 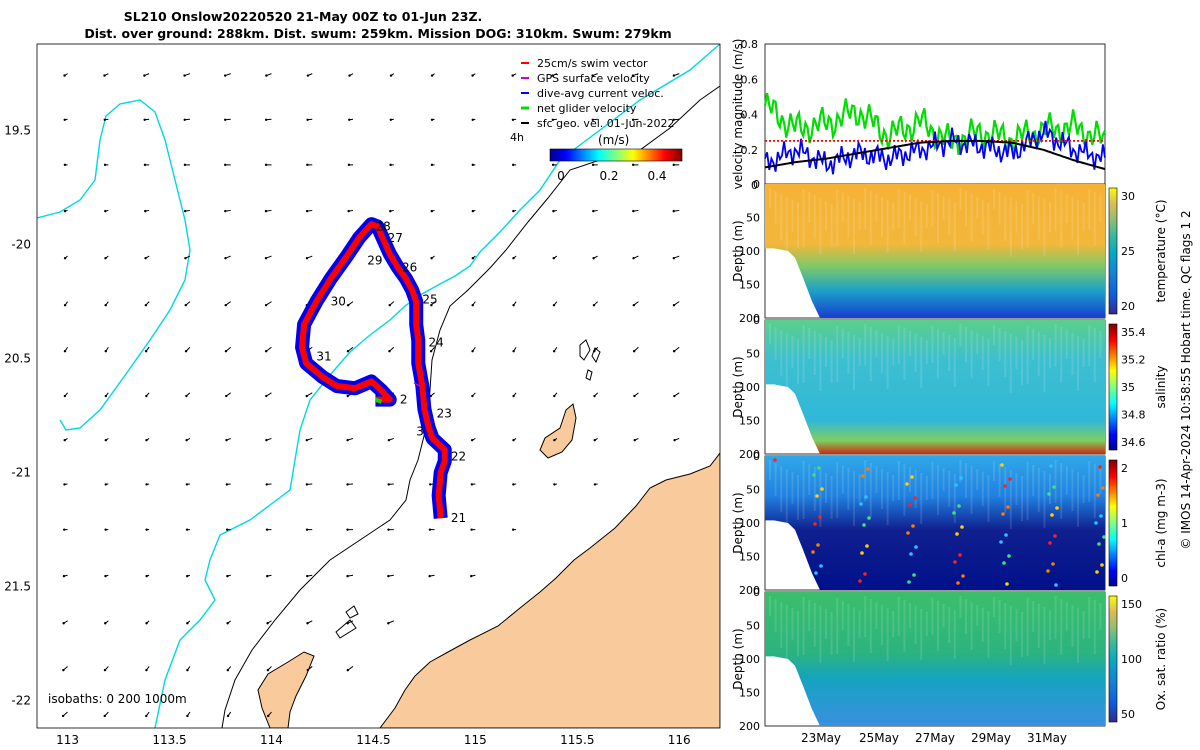 What do you see at coordinates (1113, 387) in the screenshot?
I see `section-colorbar` at bounding box center [1113, 387].